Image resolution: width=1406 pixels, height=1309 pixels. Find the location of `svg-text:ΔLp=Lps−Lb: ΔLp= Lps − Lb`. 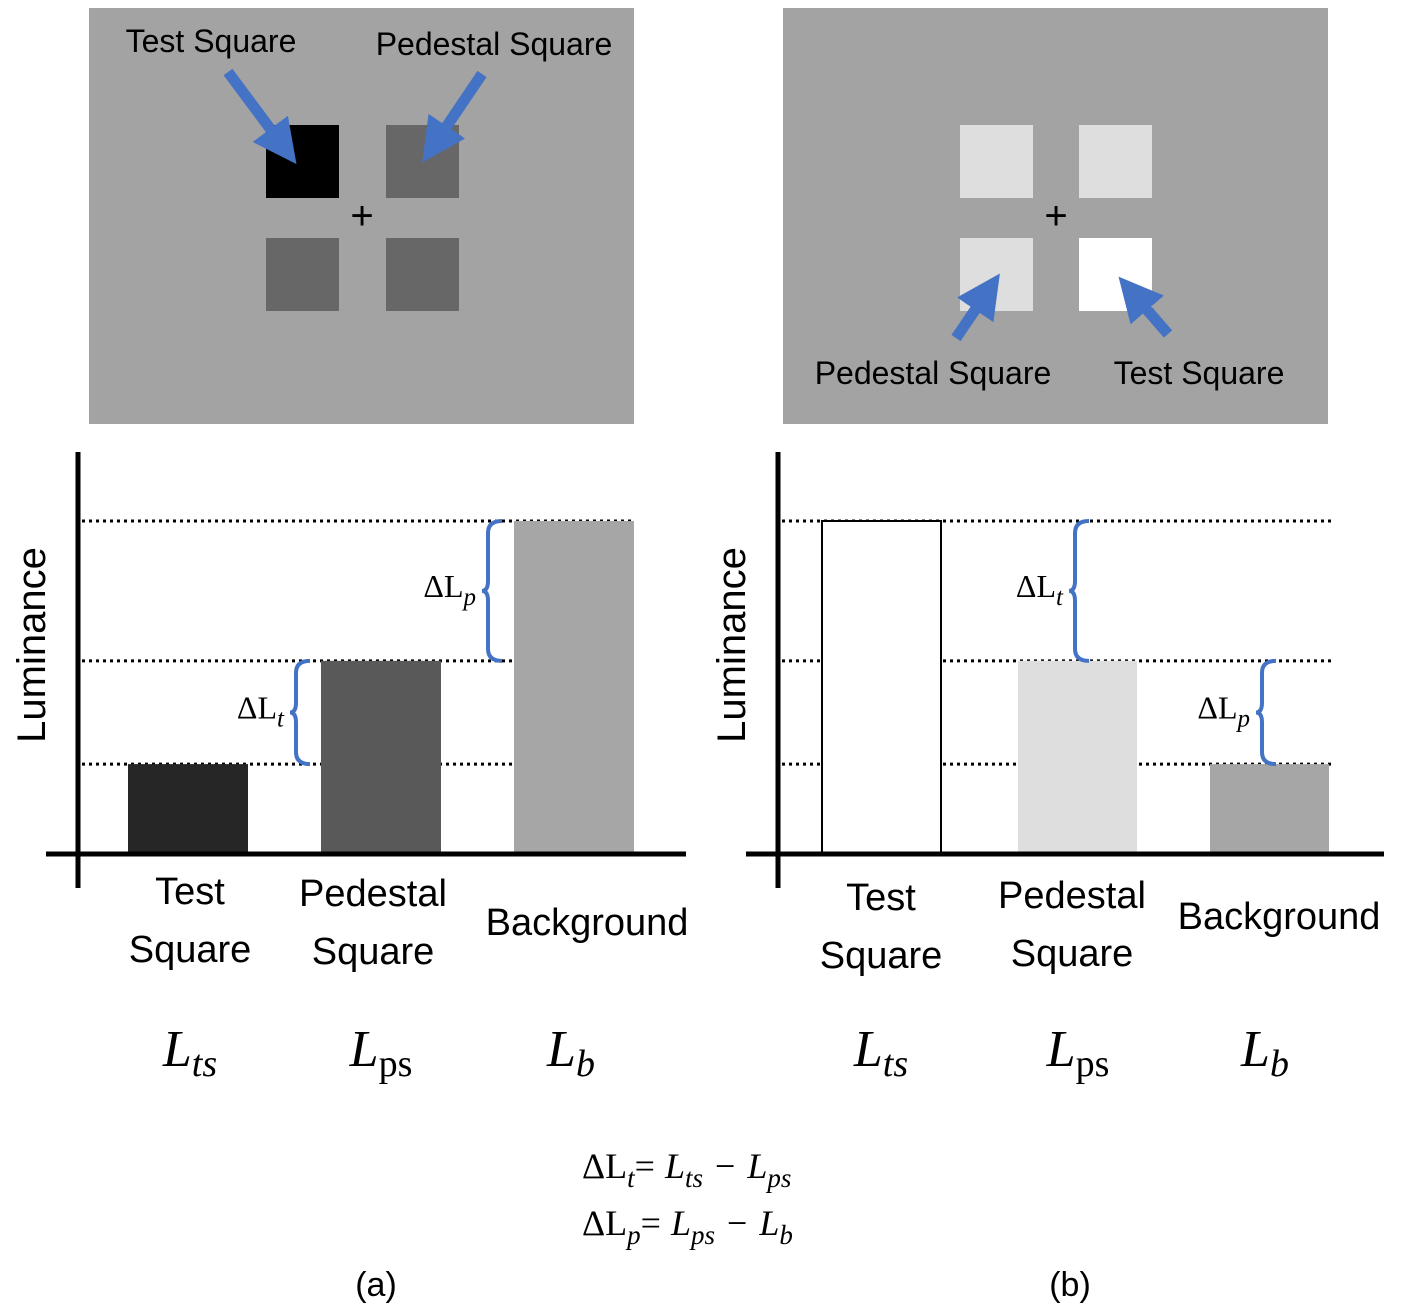

svg-text:ΔLp=Lps−Lb: ΔLp= Lps − Lb is located at coordinates (687, 1226).